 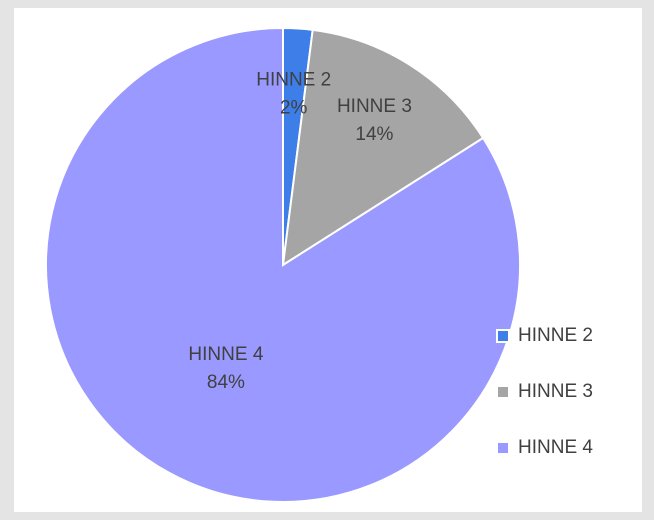 What do you see at coordinates (374, 134) in the screenshot?
I see `data-label-value: 14%` at bounding box center [374, 134].